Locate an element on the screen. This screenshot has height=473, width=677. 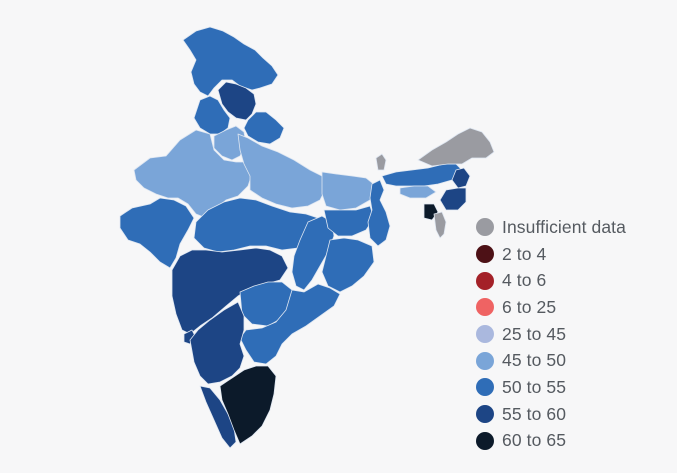
state-west-bengal is located at coordinates (379, 213).